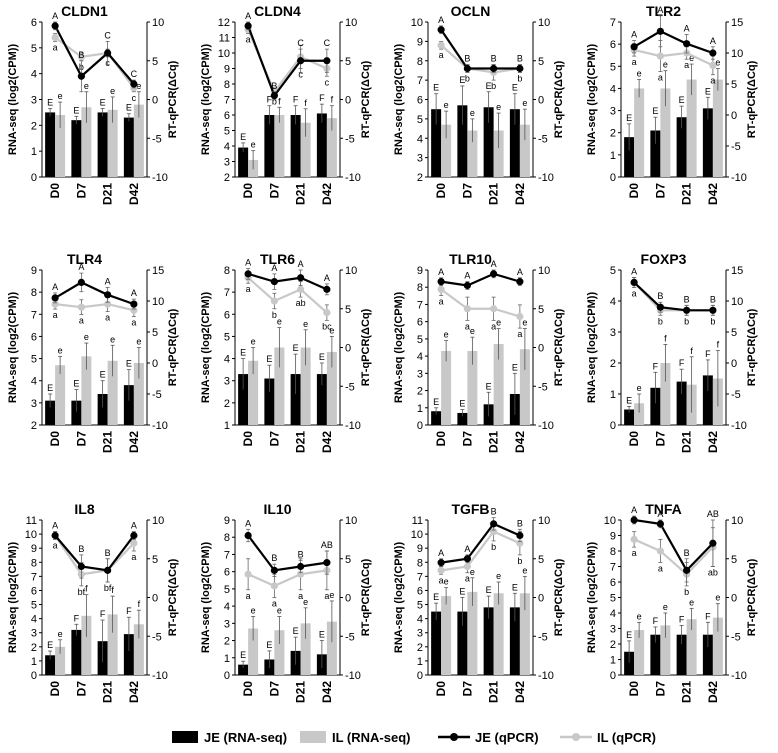  Describe the element at coordinates (713, 194) in the screenshot. I see `x-tick-label: D42` at that location.